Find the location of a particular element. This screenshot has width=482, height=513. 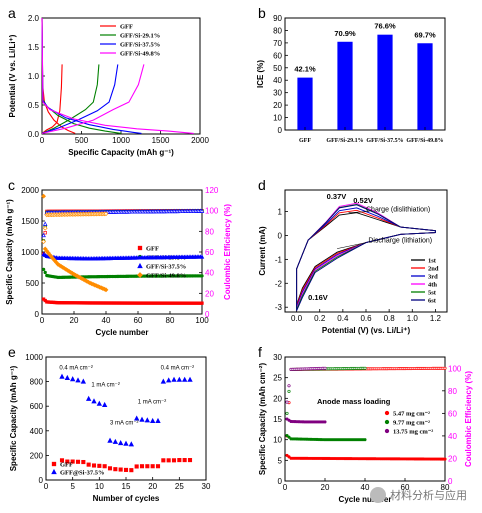

panel-d-ytick-label: -1 is located at coordinates (279, 259).